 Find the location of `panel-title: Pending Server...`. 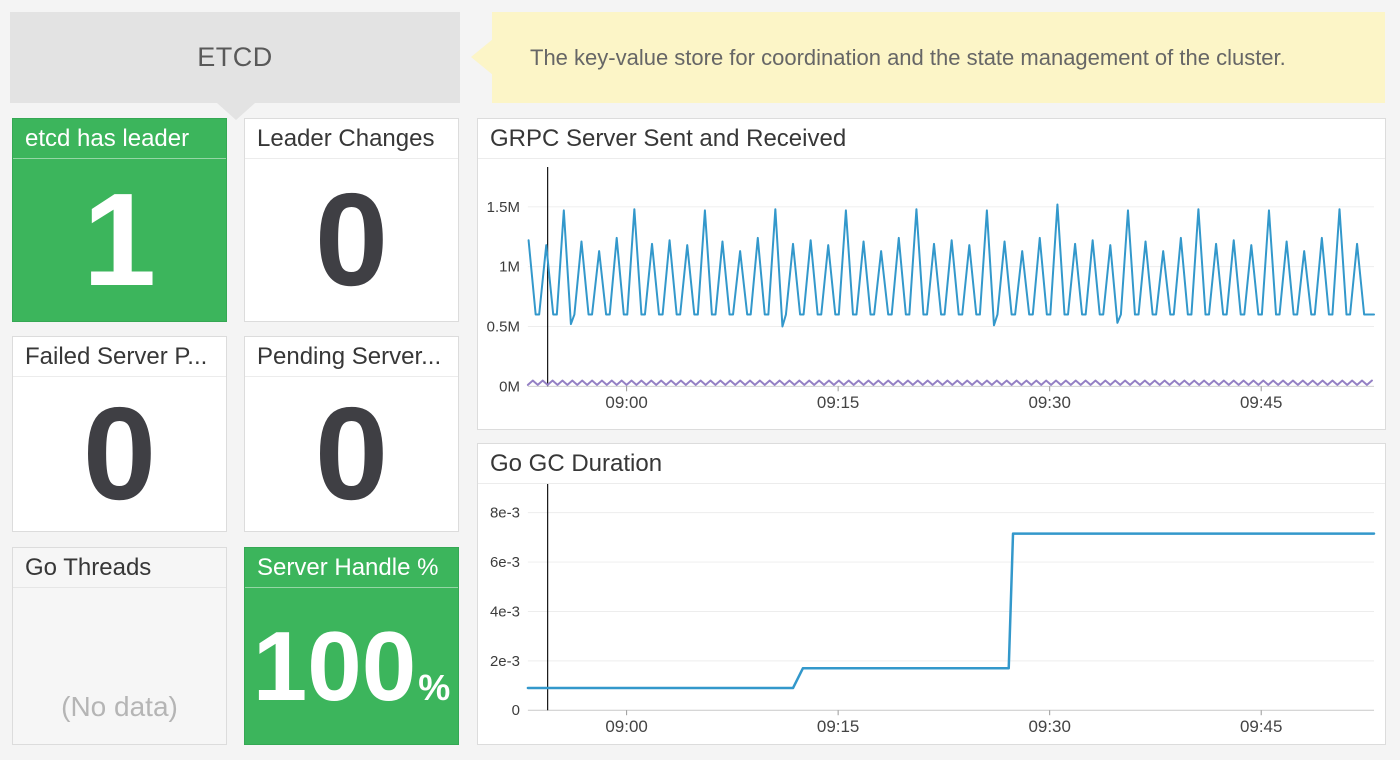

panel-title: Pending Server... is located at coordinates (349, 356).